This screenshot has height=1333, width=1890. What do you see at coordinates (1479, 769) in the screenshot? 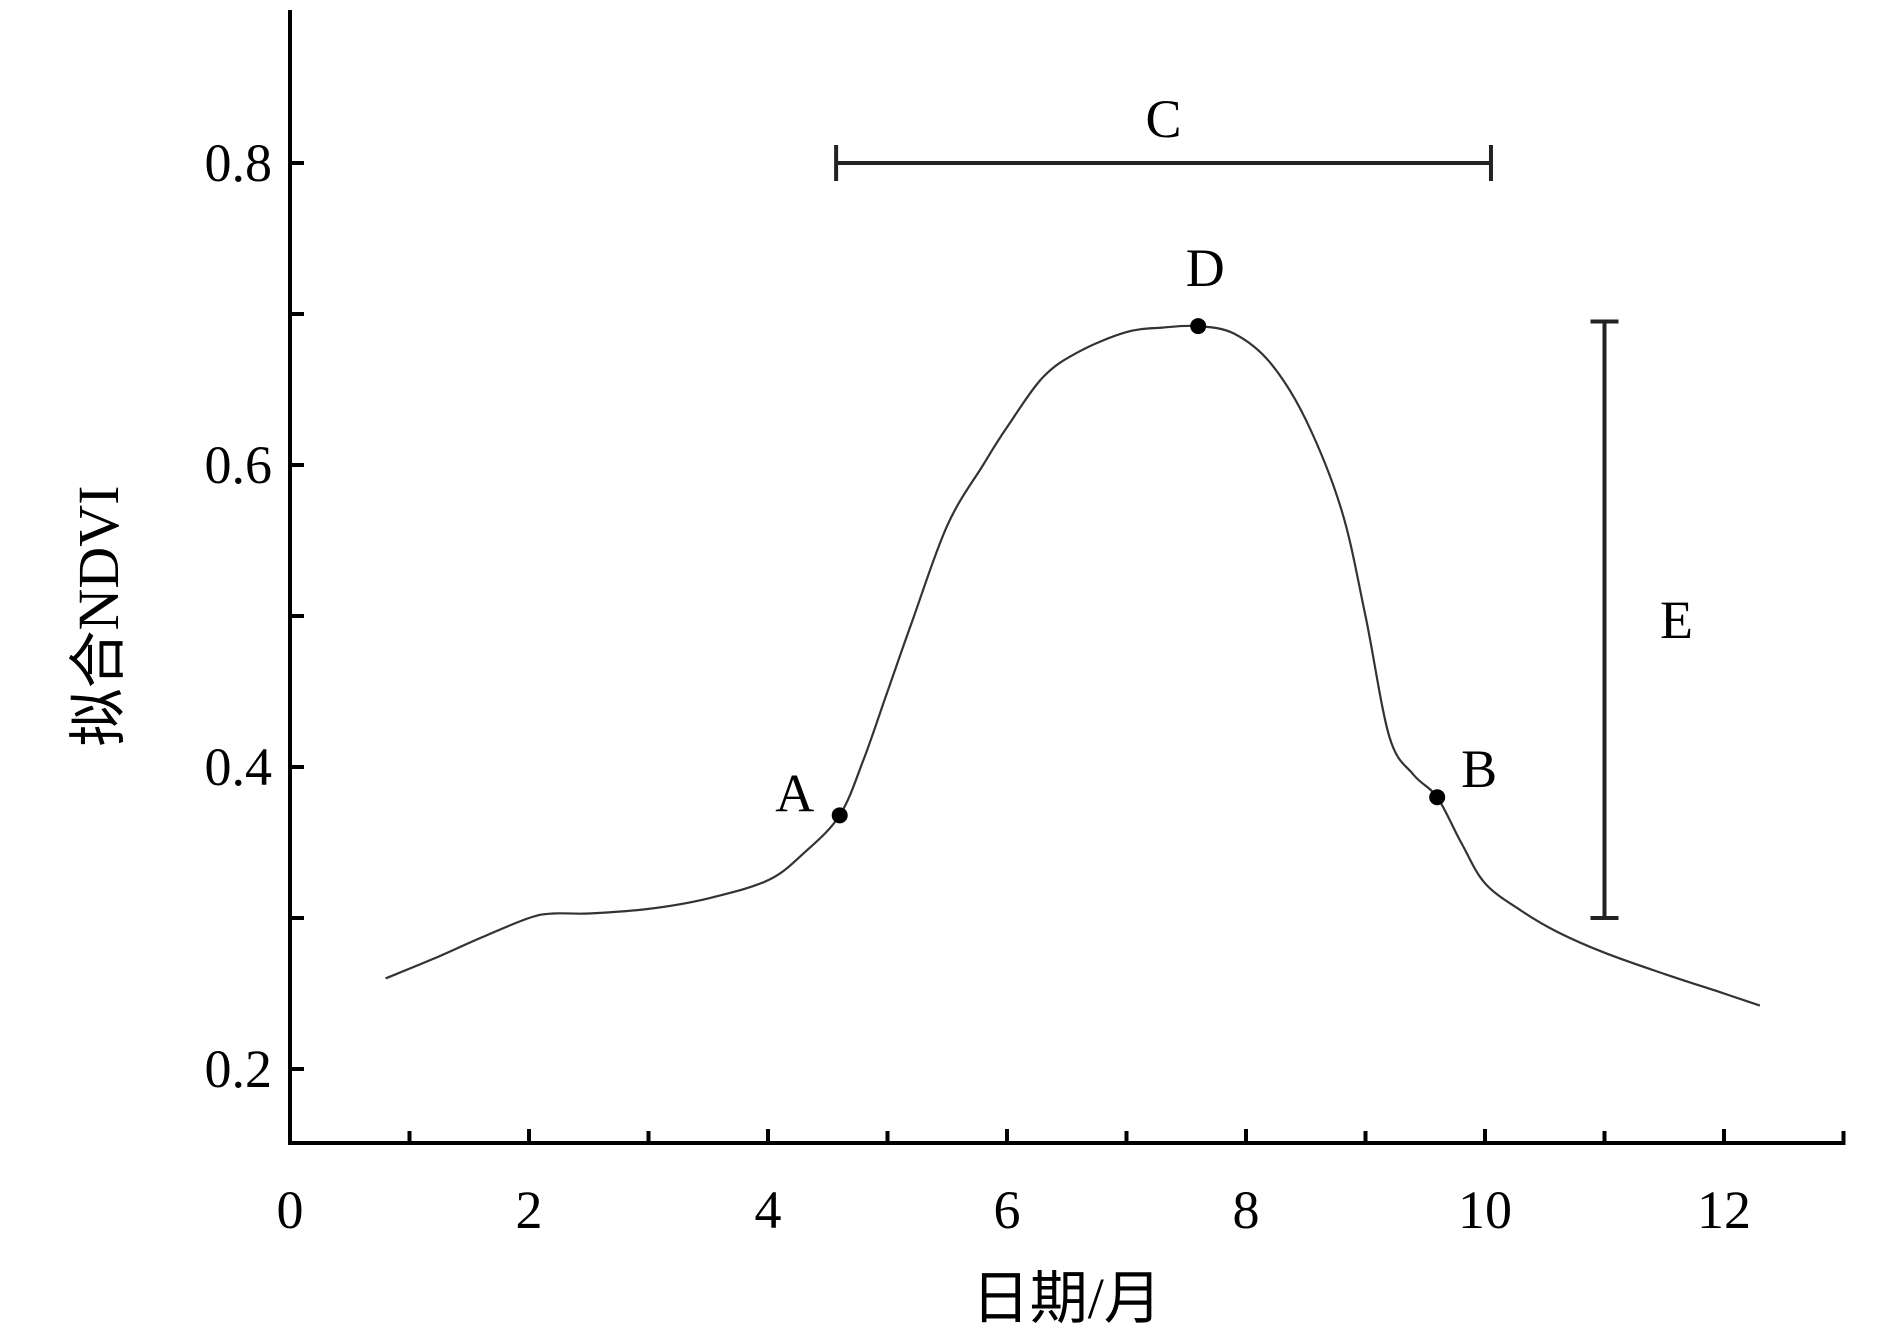
I see `point-b-label: B` at bounding box center [1479, 769].